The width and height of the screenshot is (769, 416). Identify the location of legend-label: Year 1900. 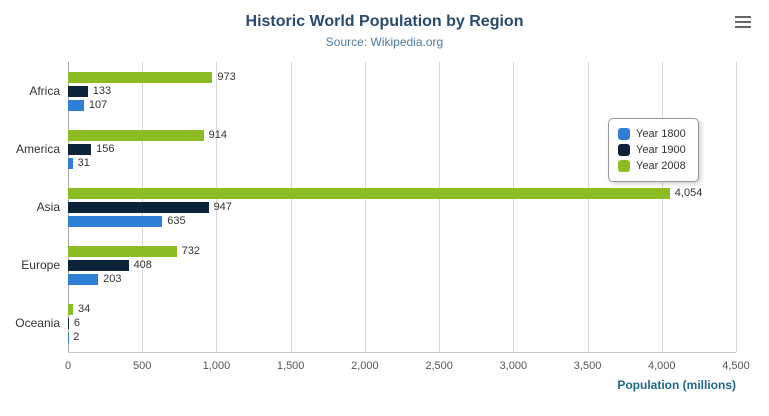
(661, 150).